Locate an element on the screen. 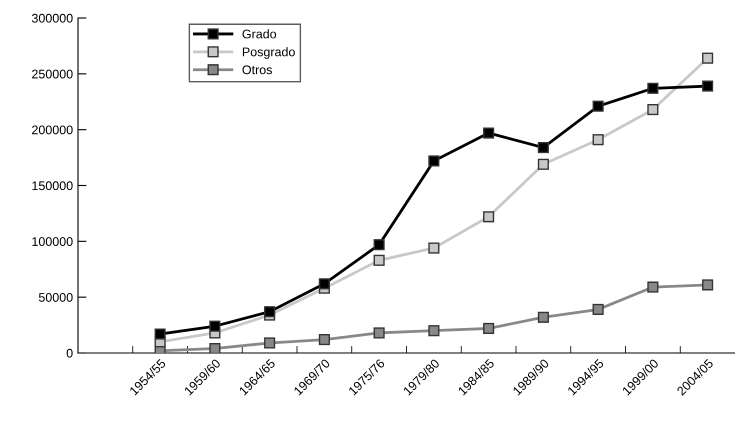 This screenshot has width=735, height=426. legend-label: Otros is located at coordinates (257, 69).